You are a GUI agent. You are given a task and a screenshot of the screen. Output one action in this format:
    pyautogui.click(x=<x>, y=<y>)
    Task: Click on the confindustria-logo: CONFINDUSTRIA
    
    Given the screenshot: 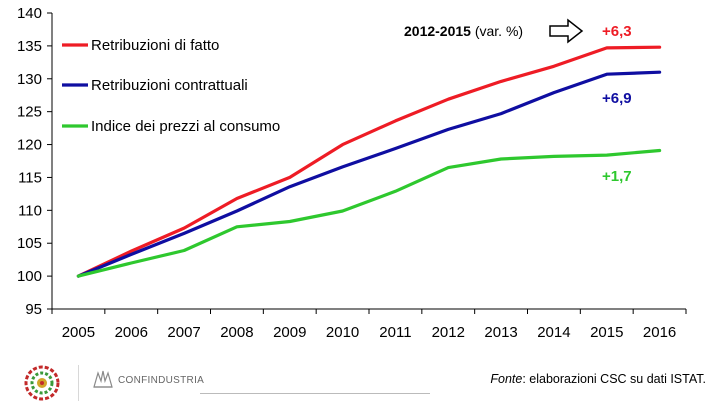 What is the action you would take?
    pyautogui.click(x=148, y=379)
    